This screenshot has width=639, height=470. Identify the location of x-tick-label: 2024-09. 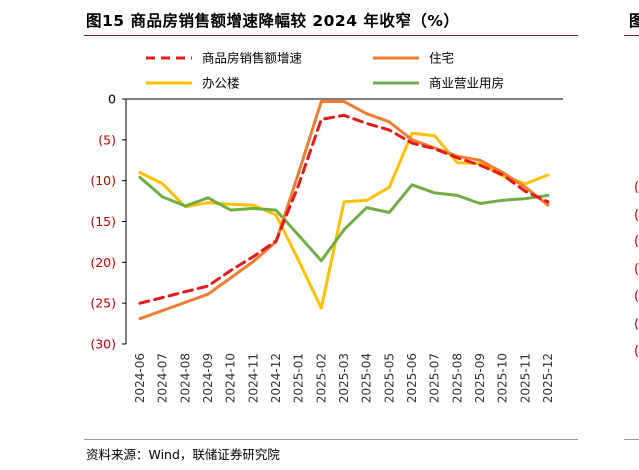
(208, 378).